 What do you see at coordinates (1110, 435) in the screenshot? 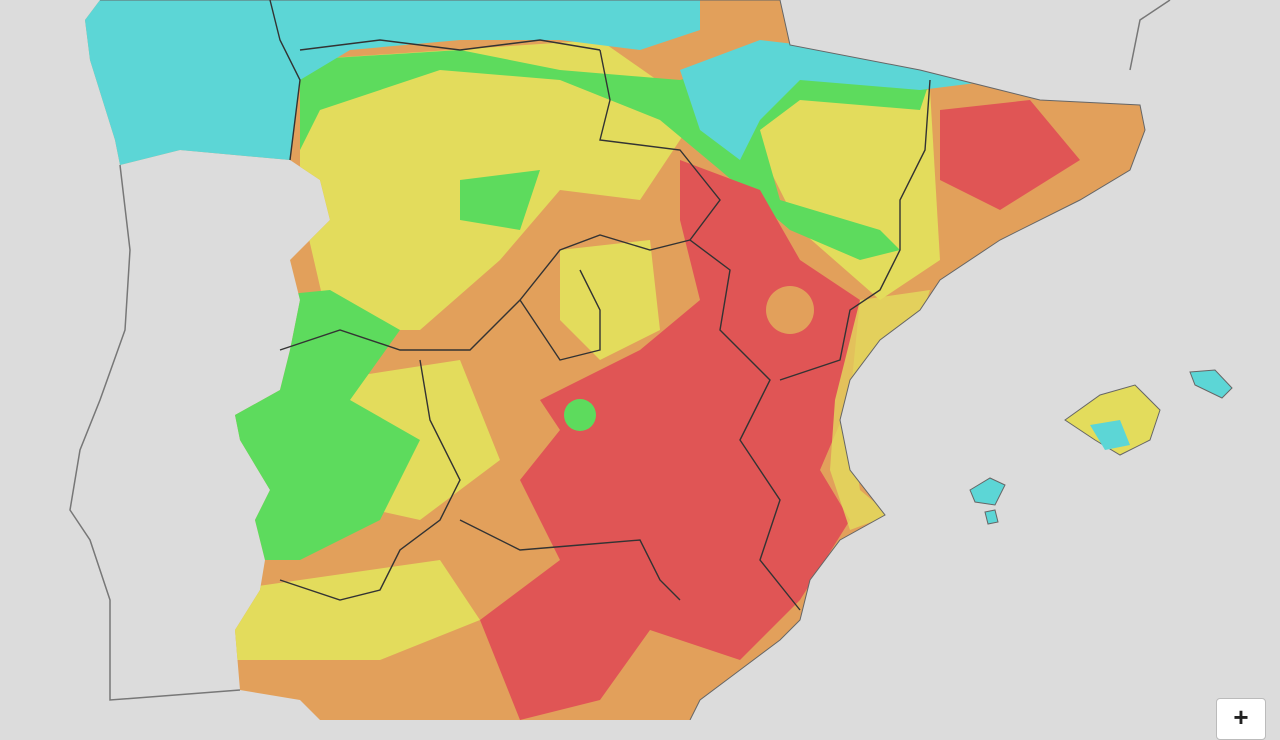
I see `mallorca-zone` at bounding box center [1110, 435].